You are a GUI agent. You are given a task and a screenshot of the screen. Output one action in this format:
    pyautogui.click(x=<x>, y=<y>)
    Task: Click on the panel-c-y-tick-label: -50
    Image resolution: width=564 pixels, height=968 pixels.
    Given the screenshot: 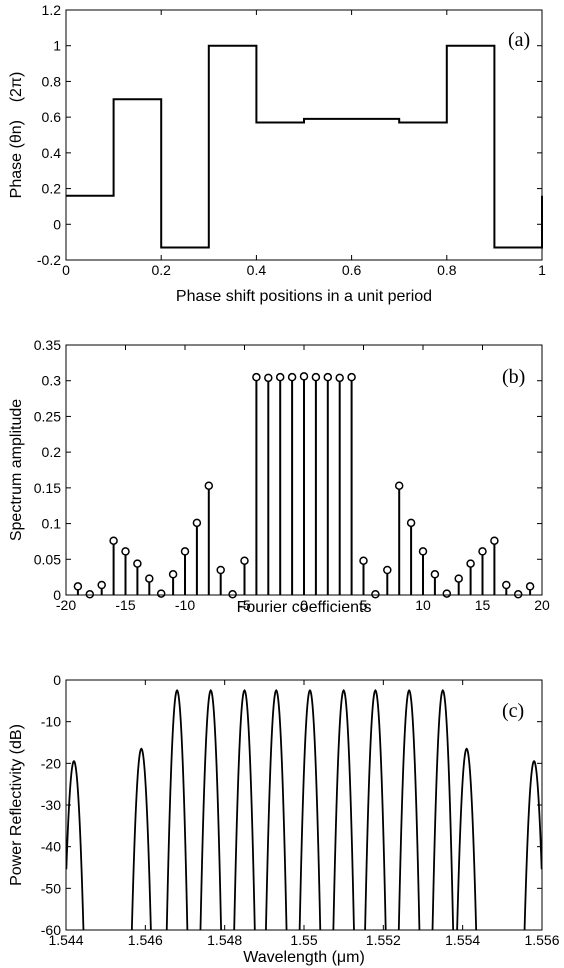 What is the action you would take?
    pyautogui.click(x=51, y=888)
    